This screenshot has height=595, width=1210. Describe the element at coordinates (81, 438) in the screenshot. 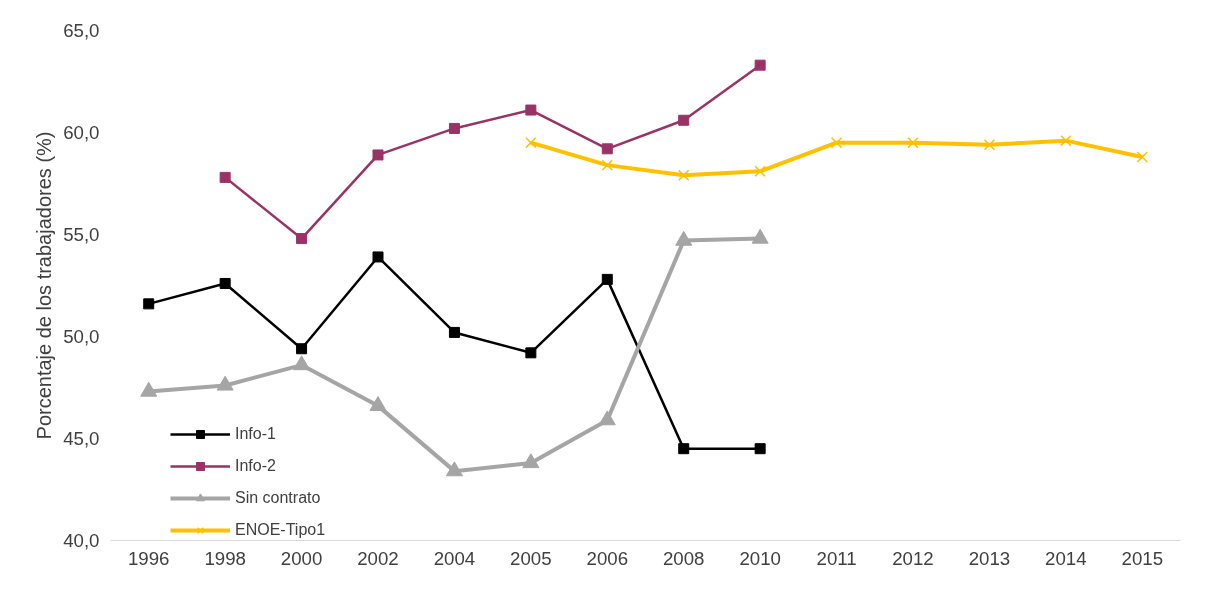

I see `y-tick-label: 45,0` at that location.